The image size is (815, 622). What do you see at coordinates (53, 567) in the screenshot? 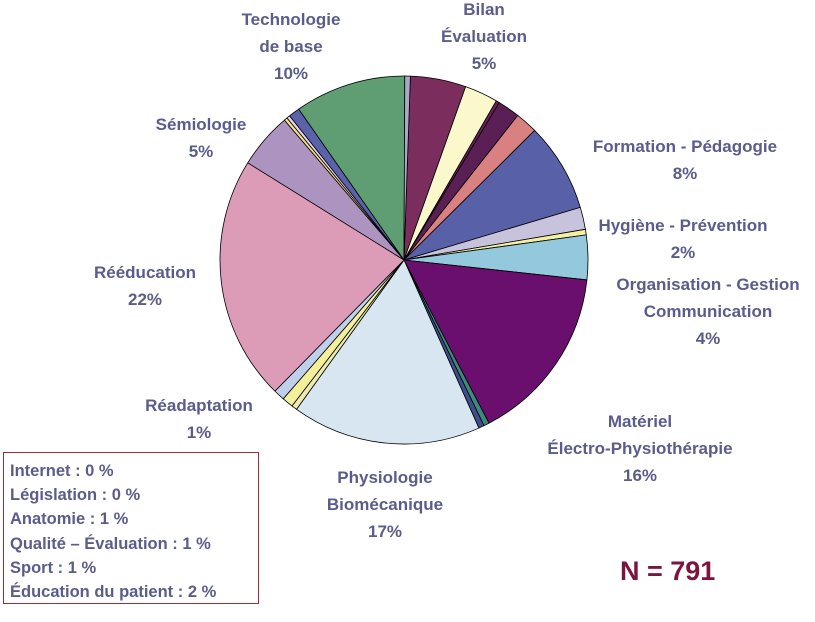
I see `legend-line-sport: Sport : 1 %` at bounding box center [53, 567].